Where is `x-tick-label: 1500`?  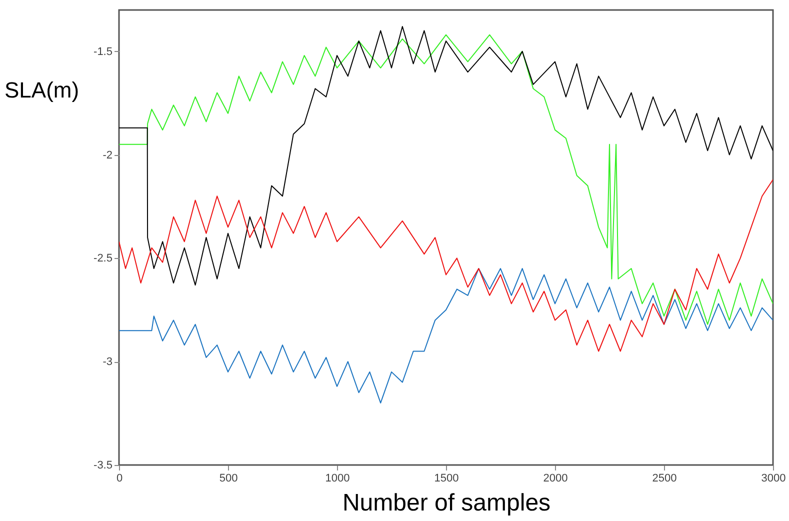
x-tick-label: 1500 is located at coordinates (446, 478).